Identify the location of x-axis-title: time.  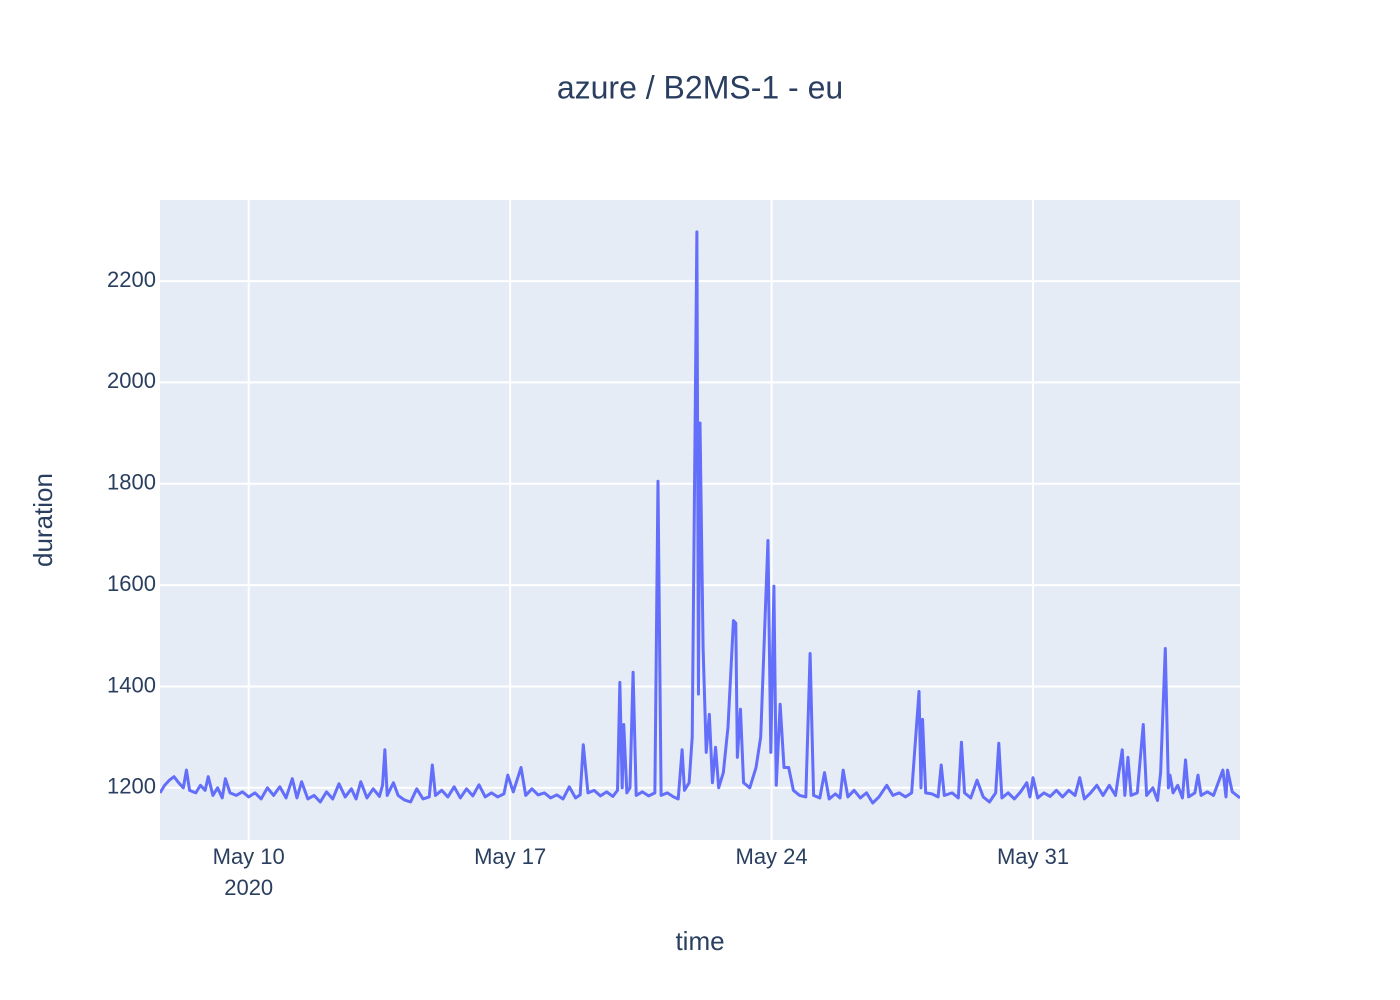
(699, 941).